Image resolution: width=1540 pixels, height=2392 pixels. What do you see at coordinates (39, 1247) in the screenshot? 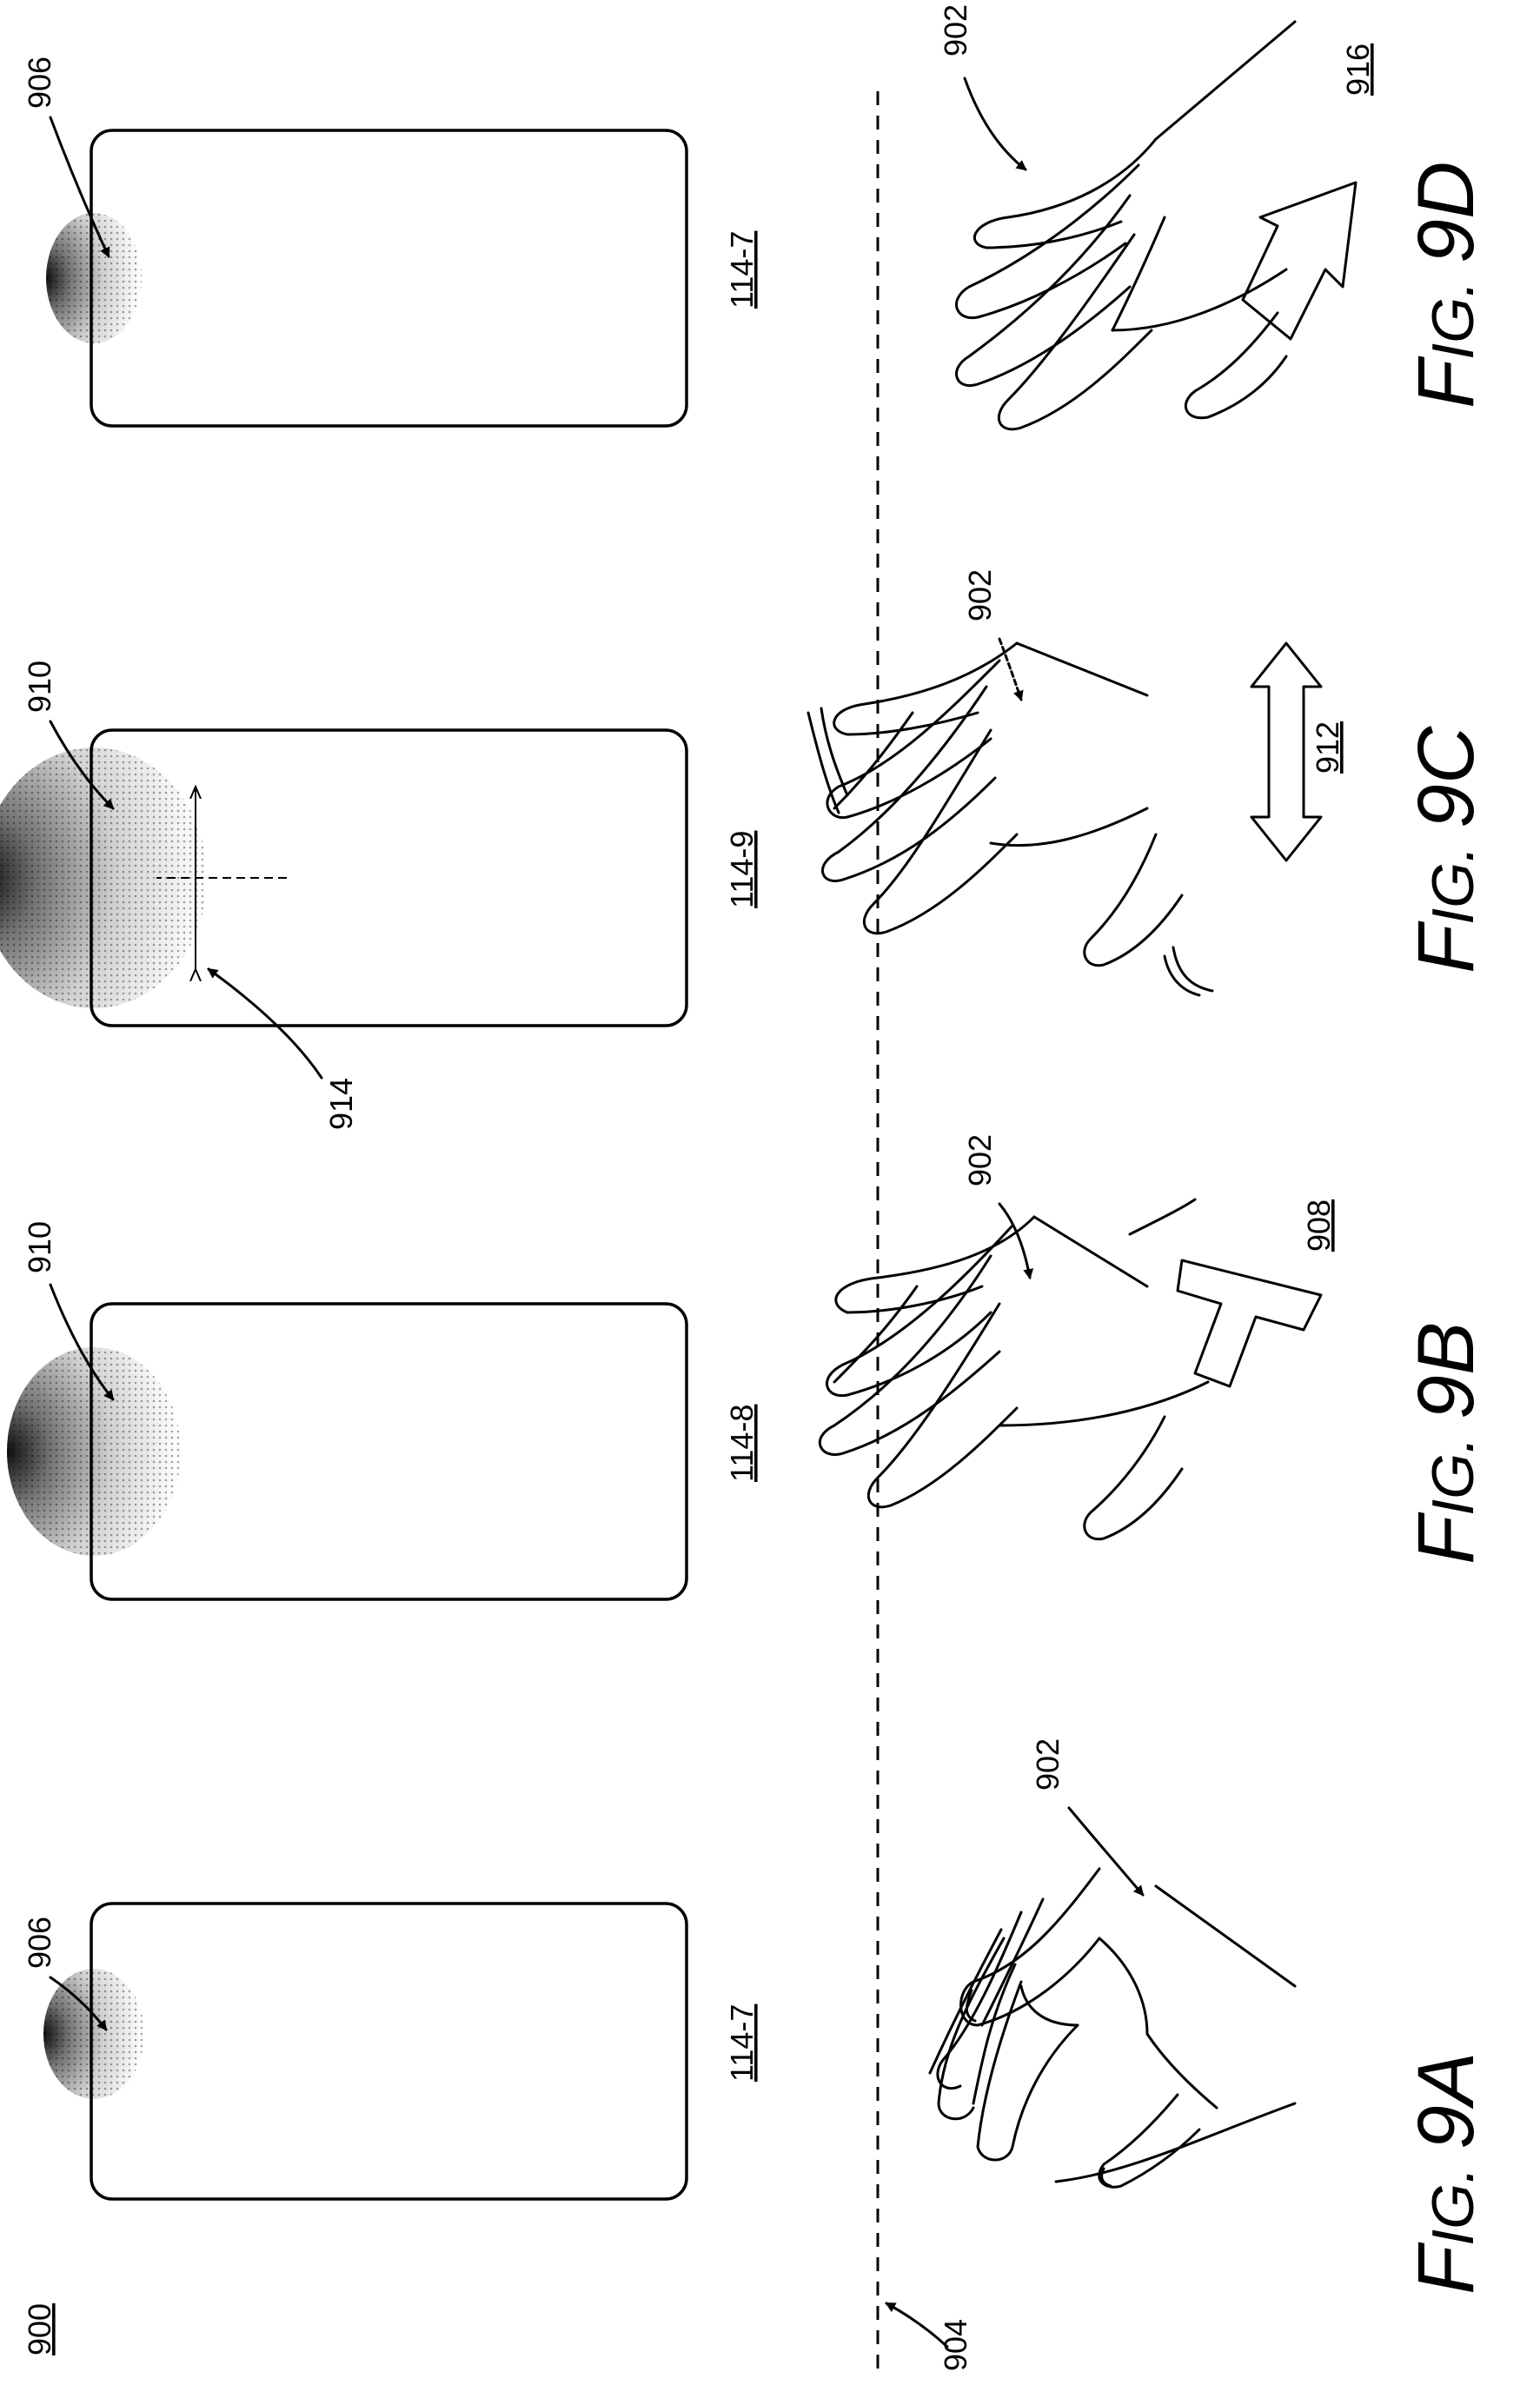
I see `glow-label-9b: 910` at bounding box center [39, 1247].